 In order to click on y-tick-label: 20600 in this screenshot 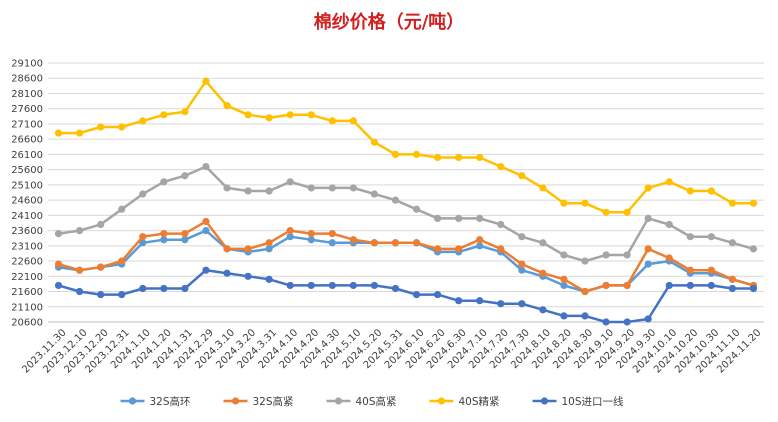, I will do `click(27, 323)`.